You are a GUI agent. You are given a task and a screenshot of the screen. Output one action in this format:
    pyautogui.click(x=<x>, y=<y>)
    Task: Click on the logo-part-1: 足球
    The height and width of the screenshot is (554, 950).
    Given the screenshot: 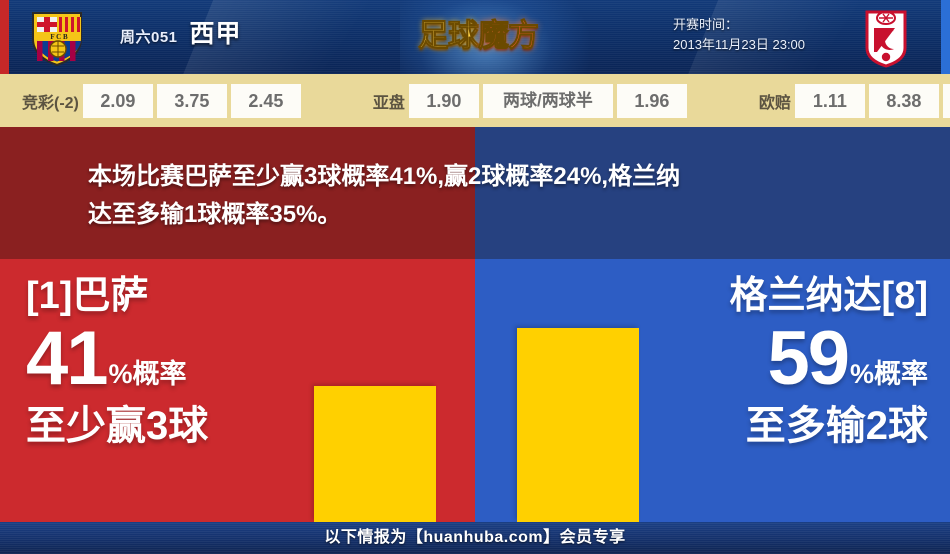 What is the action you would take?
    pyautogui.click(x=449, y=36)
    